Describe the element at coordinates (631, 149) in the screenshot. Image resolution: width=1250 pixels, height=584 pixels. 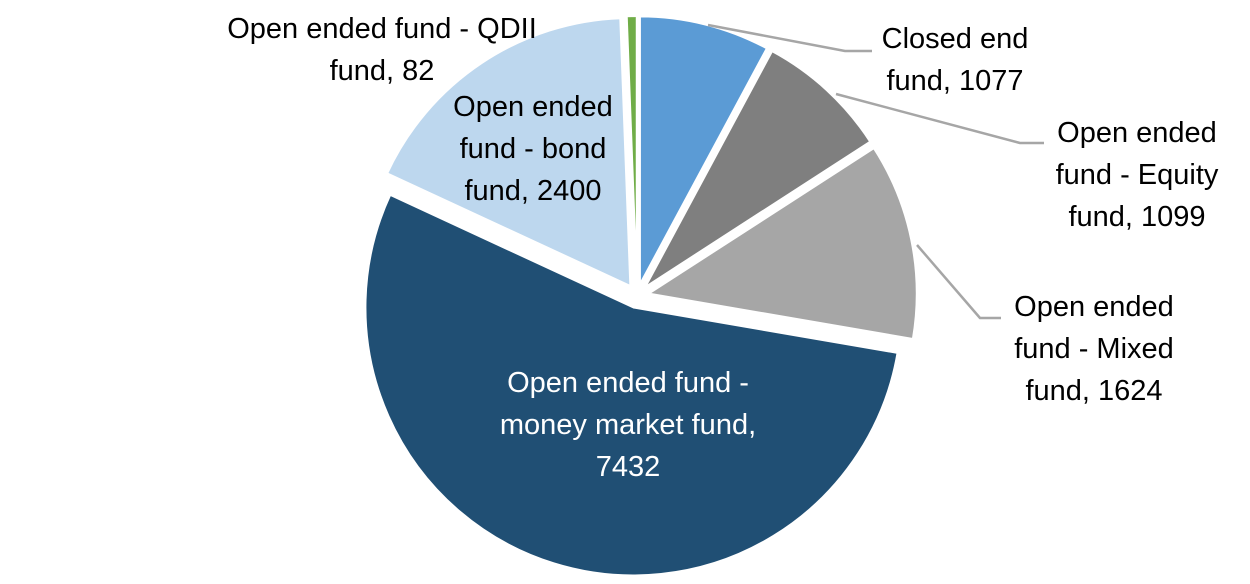
I see `pie-slice-open-ended-qdii-fund` at that location.